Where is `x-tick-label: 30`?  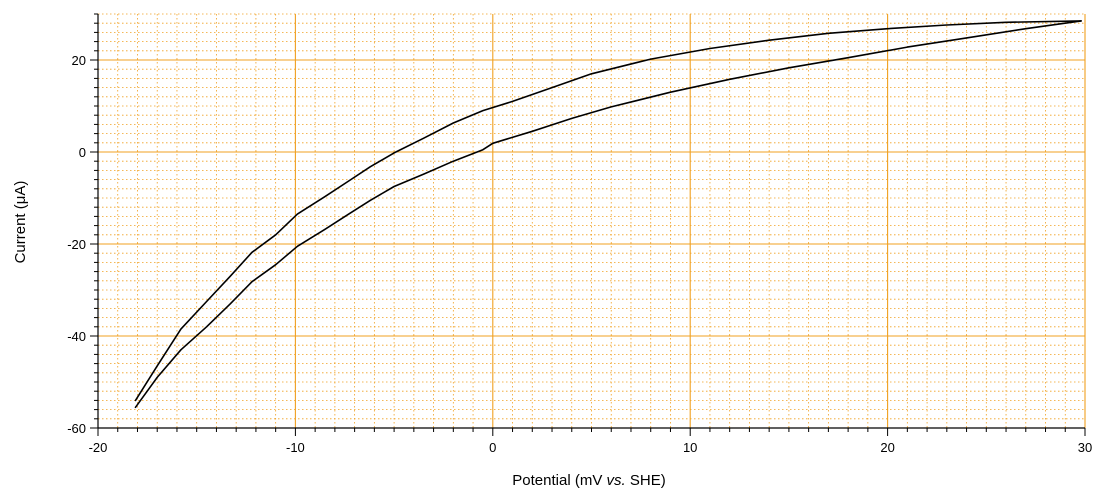
x-tick-label: 30 is located at coordinates (1085, 447).